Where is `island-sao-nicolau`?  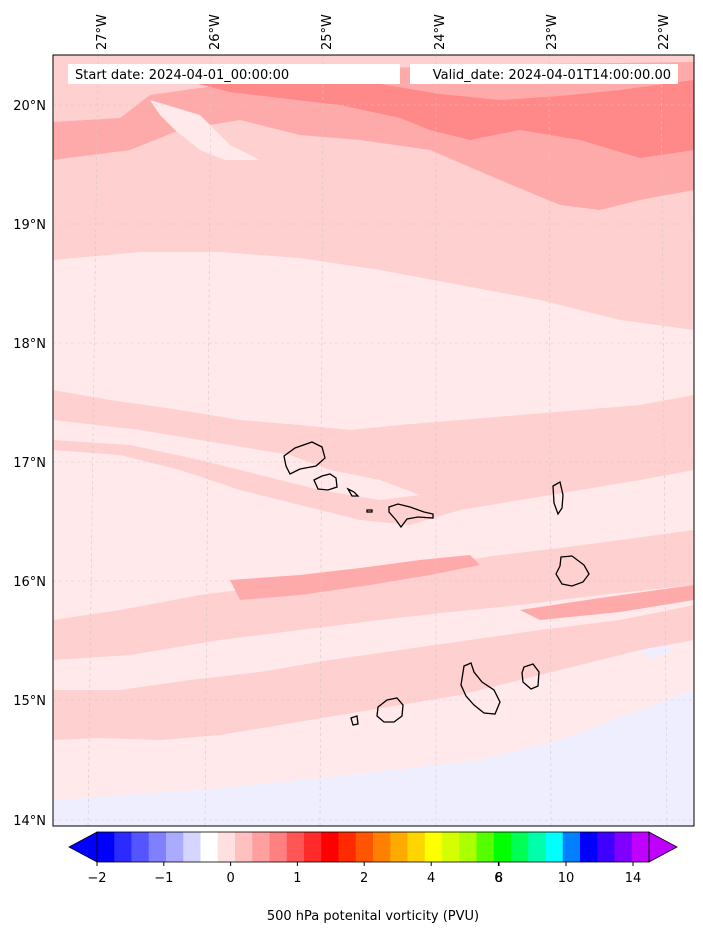
island-sao-nicolau is located at coordinates (411, 516).